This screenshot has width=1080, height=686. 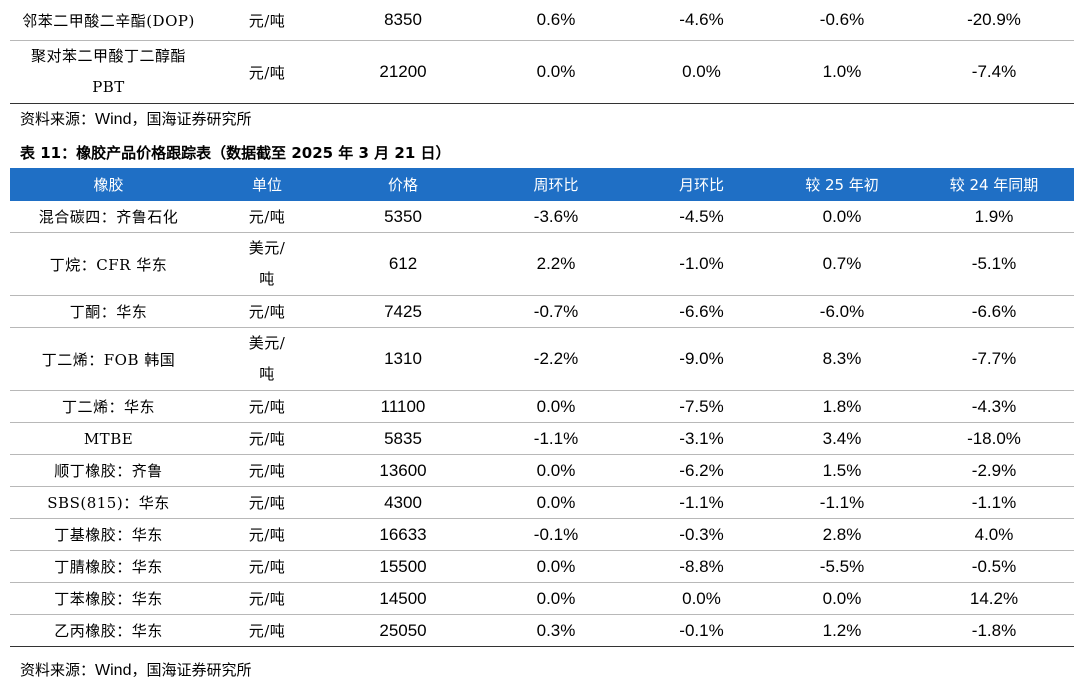 I want to click on product-name: 丁基橡胶：华东, so click(x=108, y=534).